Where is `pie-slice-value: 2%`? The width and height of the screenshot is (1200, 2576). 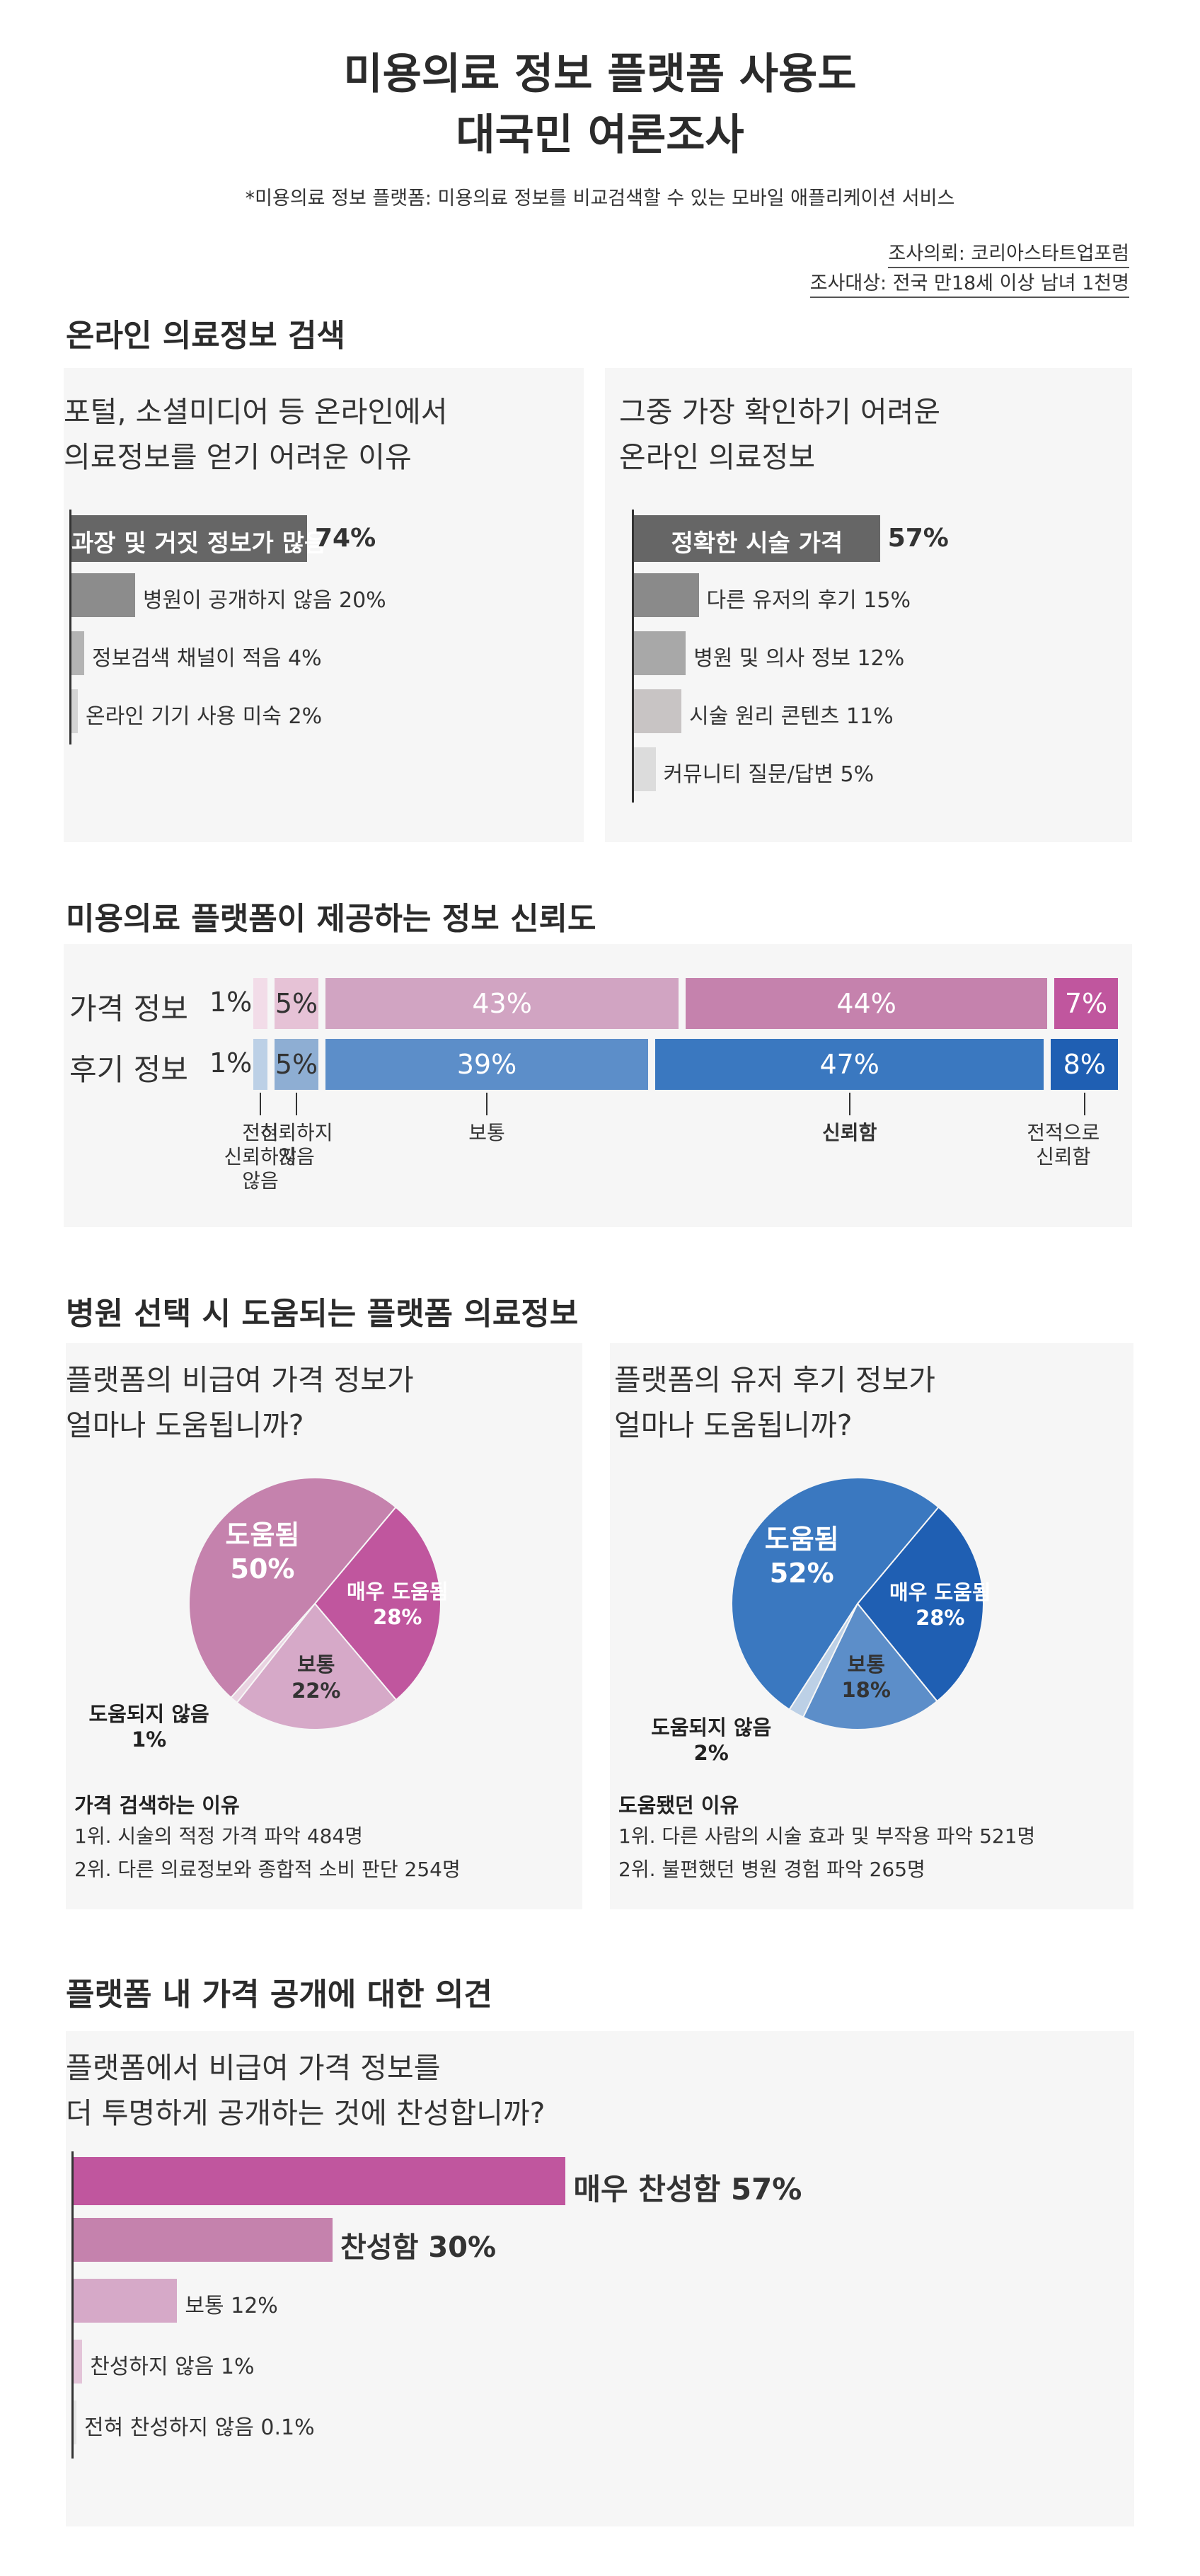 pie-slice-value: 2% is located at coordinates (711, 1753).